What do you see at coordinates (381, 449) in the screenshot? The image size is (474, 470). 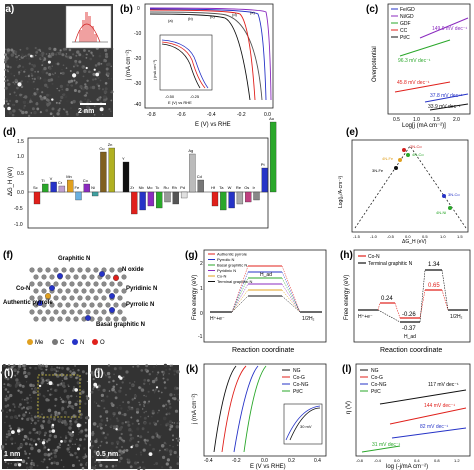 I see `tafel-l-ptc` at bounding box center [381, 449].